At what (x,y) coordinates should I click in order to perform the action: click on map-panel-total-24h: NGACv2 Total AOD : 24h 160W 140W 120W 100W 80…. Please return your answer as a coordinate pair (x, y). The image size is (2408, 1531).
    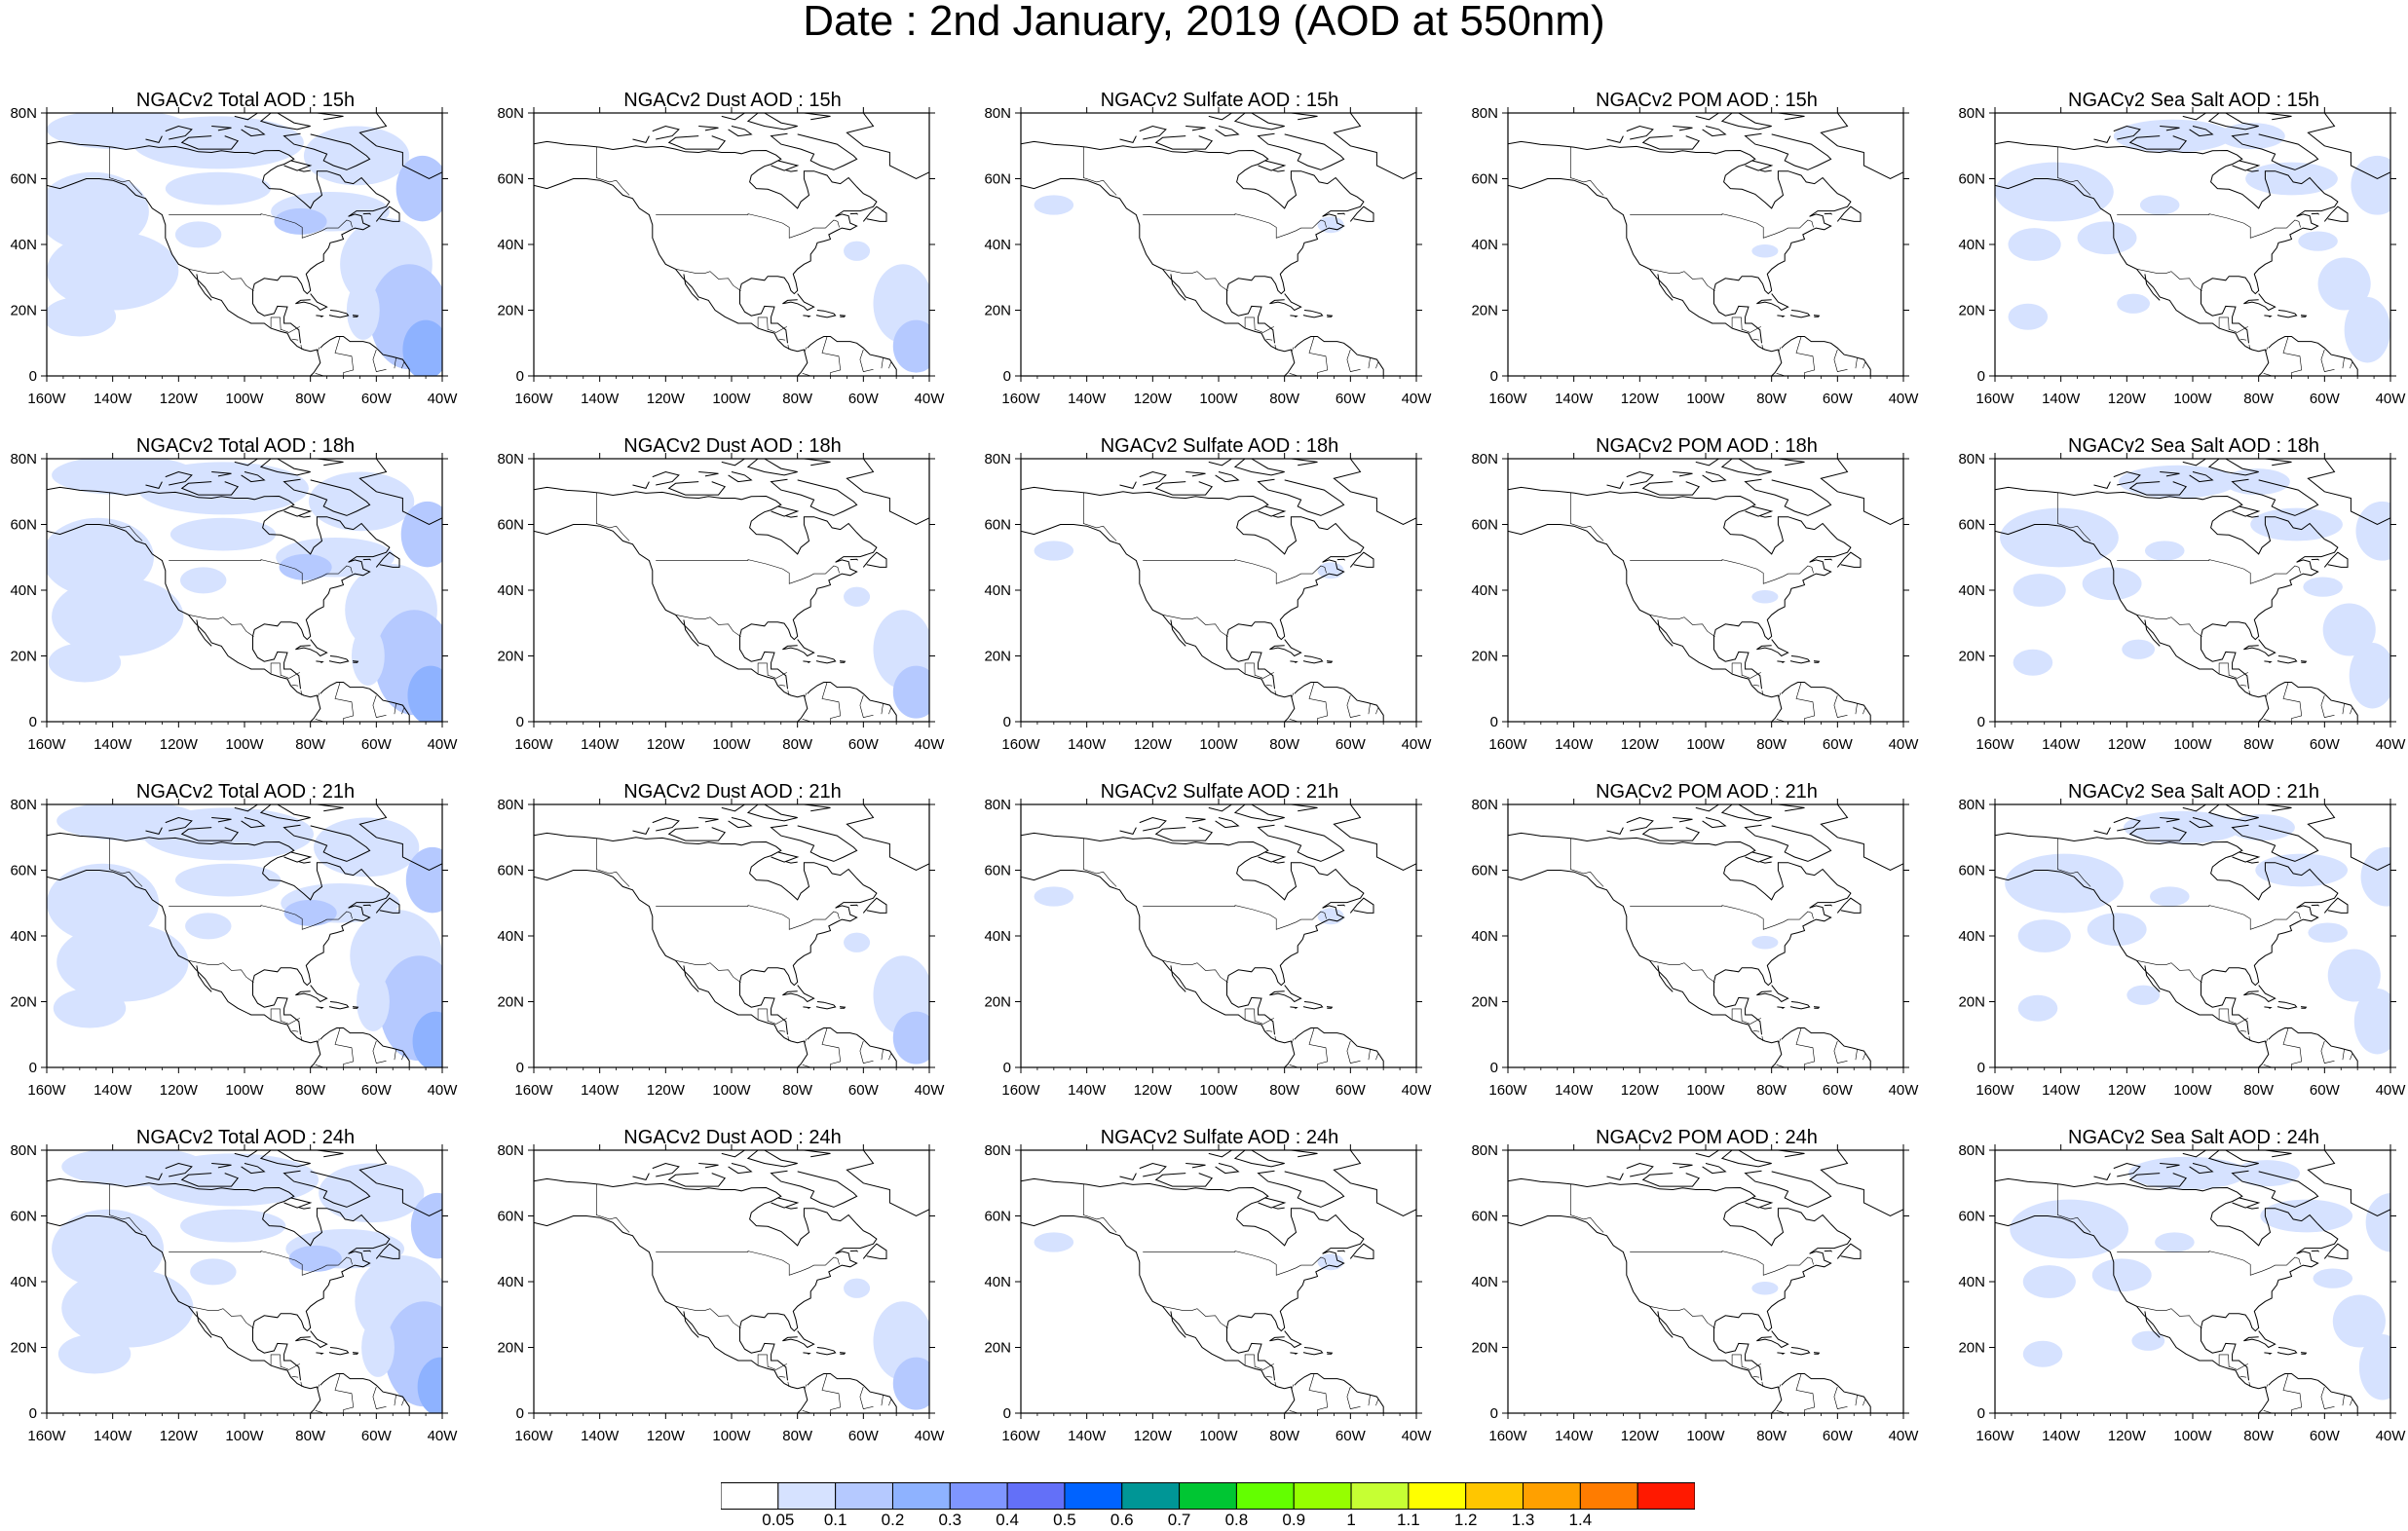
    Looking at the image, I should click on (243, 1297).